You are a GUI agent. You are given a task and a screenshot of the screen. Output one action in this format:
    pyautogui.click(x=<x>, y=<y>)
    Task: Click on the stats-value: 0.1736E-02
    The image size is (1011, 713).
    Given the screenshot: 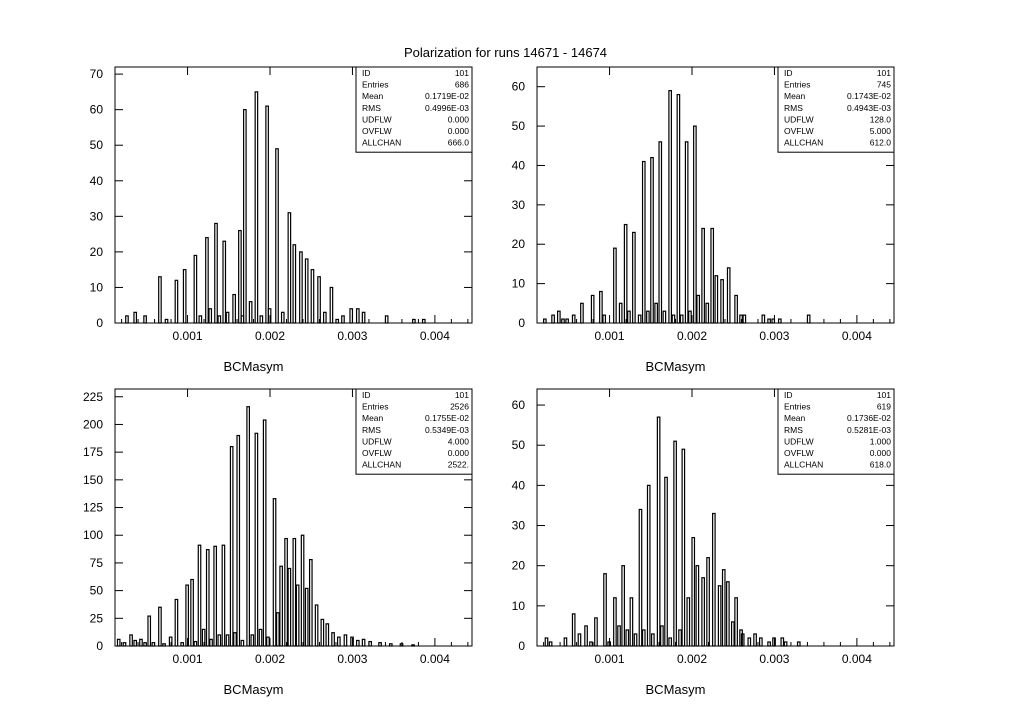 What is the action you would take?
    pyautogui.click(x=869, y=418)
    